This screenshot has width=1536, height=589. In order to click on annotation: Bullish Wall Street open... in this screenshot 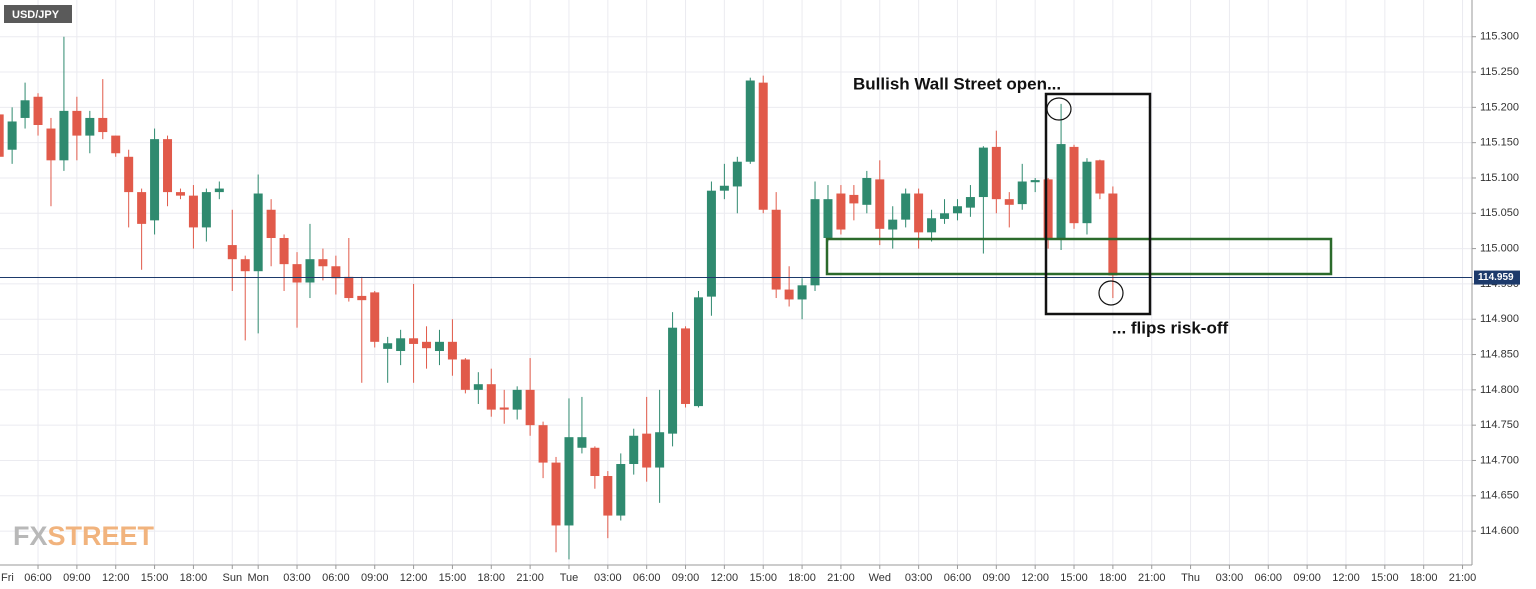, I will do `click(957, 83)`.